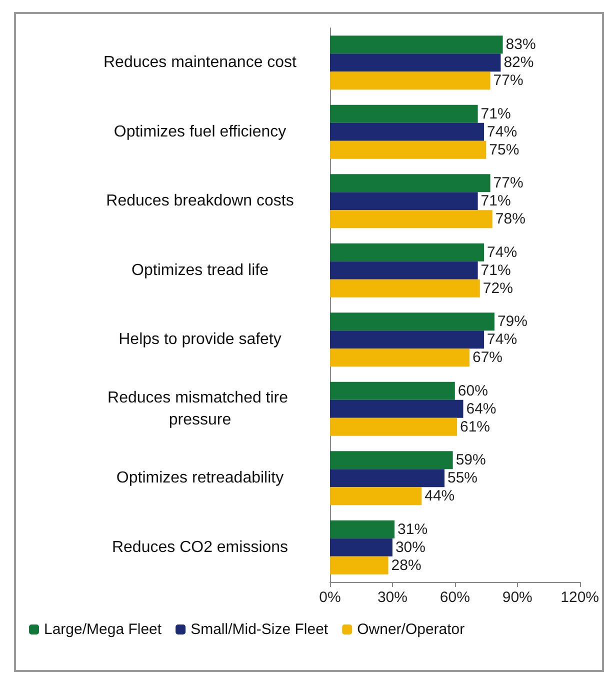 The width and height of the screenshot is (611, 681). What do you see at coordinates (512, 321) in the screenshot?
I see `data-label: 79%` at bounding box center [512, 321].